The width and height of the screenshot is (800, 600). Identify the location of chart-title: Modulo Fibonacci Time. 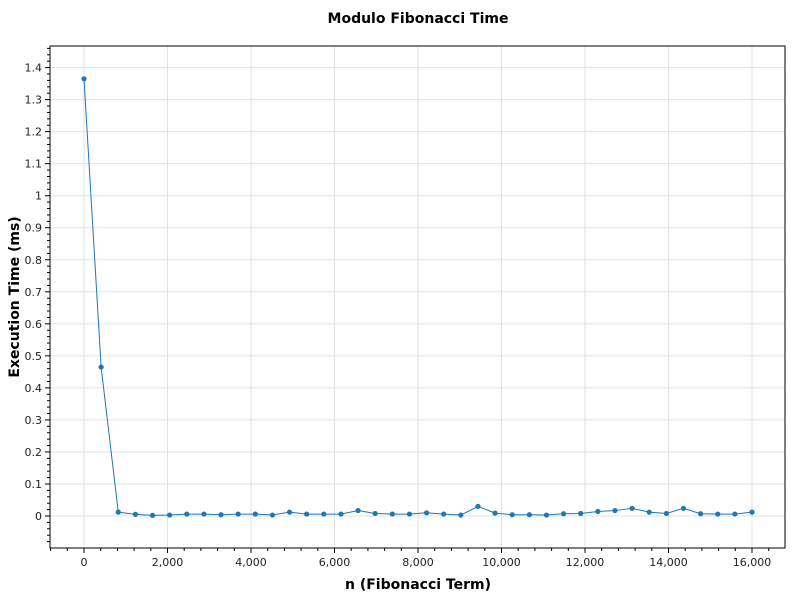
(418, 19).